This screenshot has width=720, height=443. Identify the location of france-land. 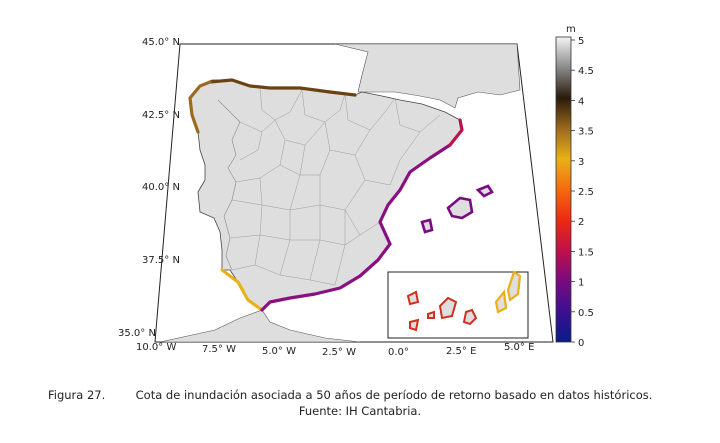
(427, 76).